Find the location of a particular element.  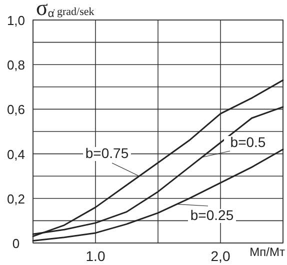

x-tick-label: 1.0 is located at coordinates (96, 256).